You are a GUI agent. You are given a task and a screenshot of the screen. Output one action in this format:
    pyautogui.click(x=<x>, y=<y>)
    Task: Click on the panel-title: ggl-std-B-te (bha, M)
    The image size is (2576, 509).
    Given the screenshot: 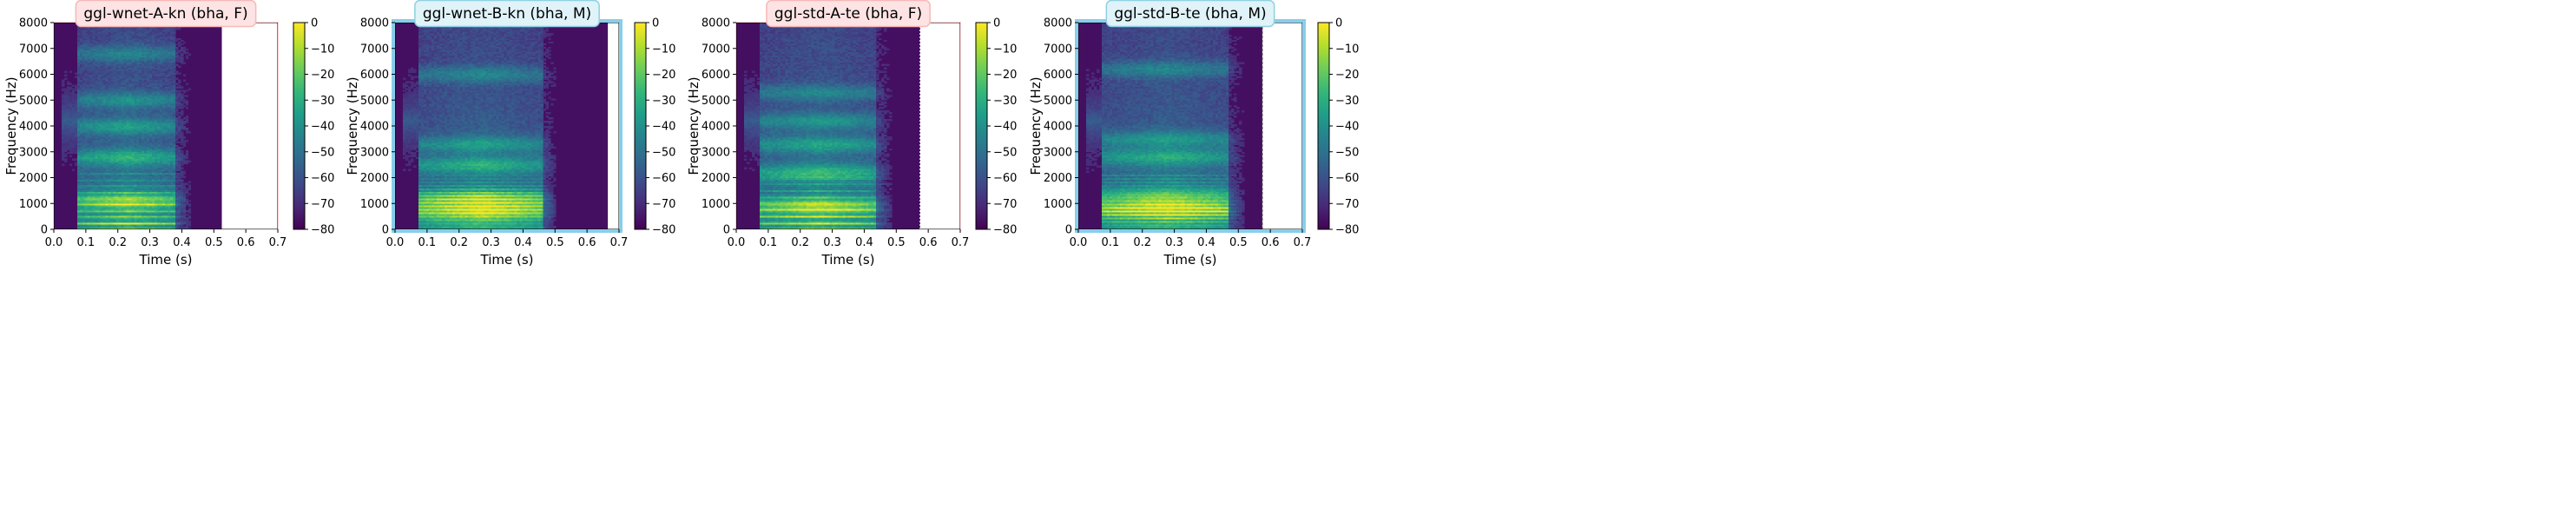 What is the action you would take?
    pyautogui.click(x=1190, y=14)
    